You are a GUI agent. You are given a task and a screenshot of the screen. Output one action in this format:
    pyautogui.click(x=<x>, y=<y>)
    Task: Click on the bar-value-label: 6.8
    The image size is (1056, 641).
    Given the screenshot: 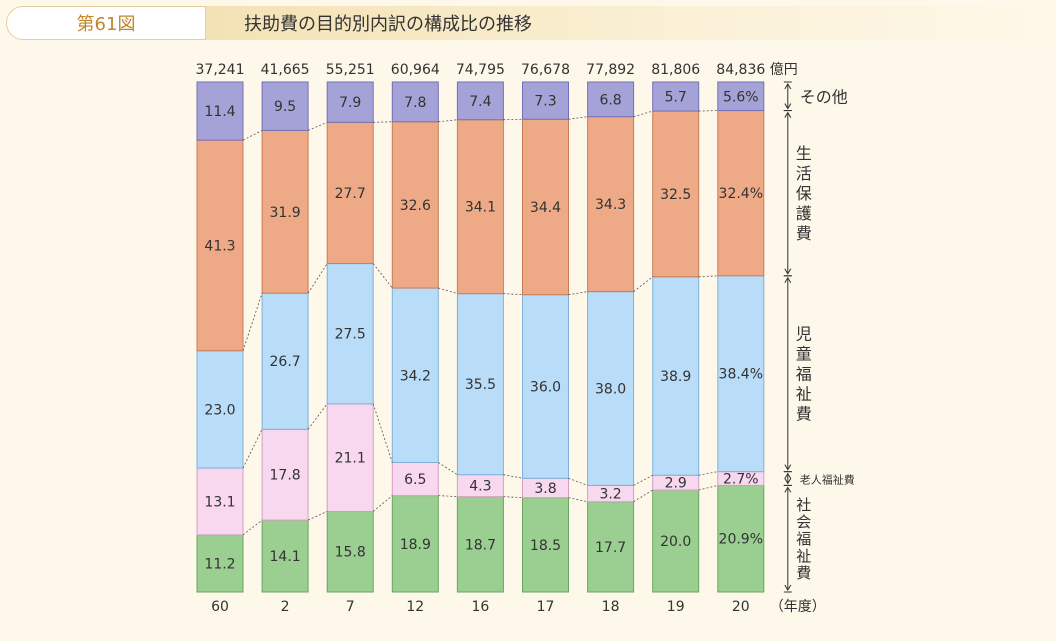 What is the action you would take?
    pyautogui.click(x=610, y=100)
    